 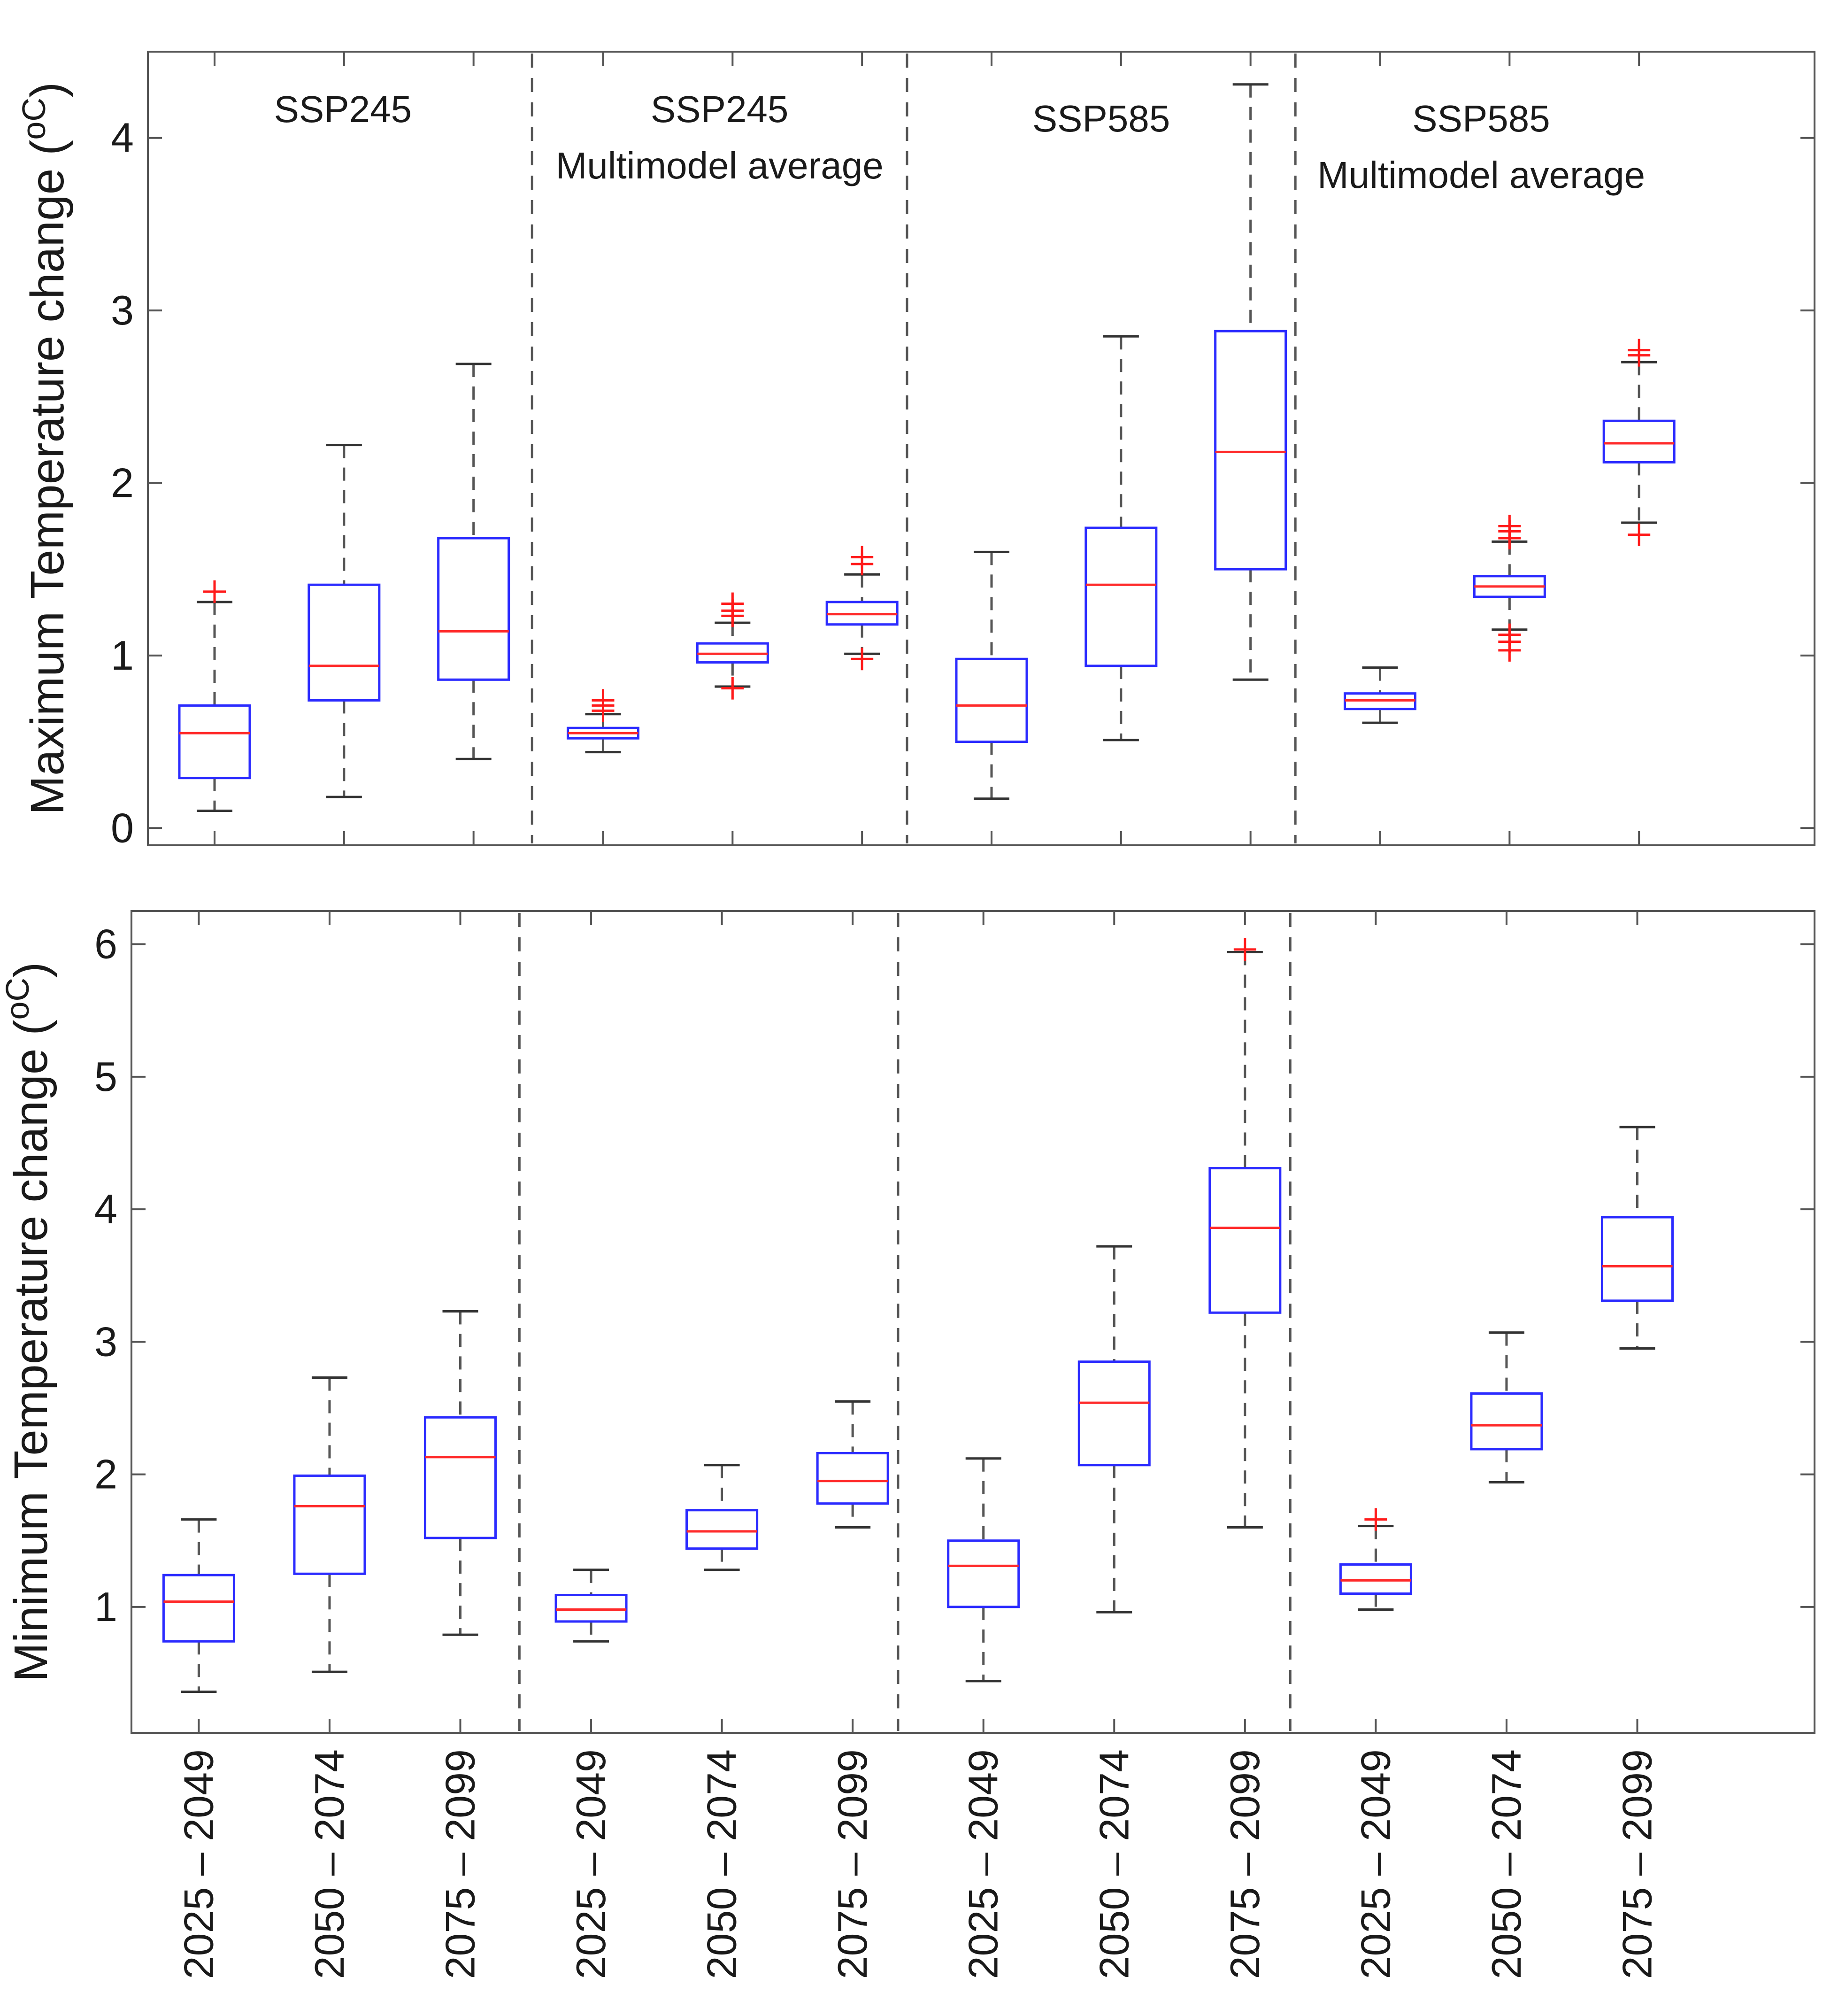 I want to click on y-tick-label: 0, so click(x=122, y=827).